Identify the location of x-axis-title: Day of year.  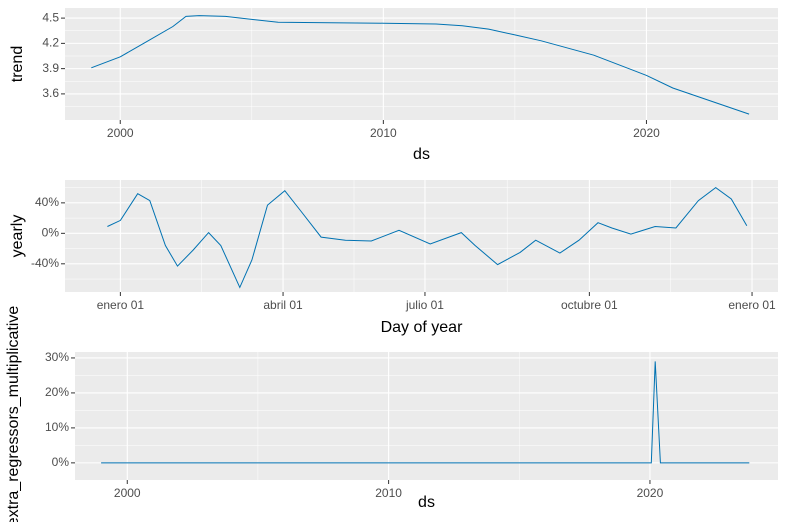
(422, 327).